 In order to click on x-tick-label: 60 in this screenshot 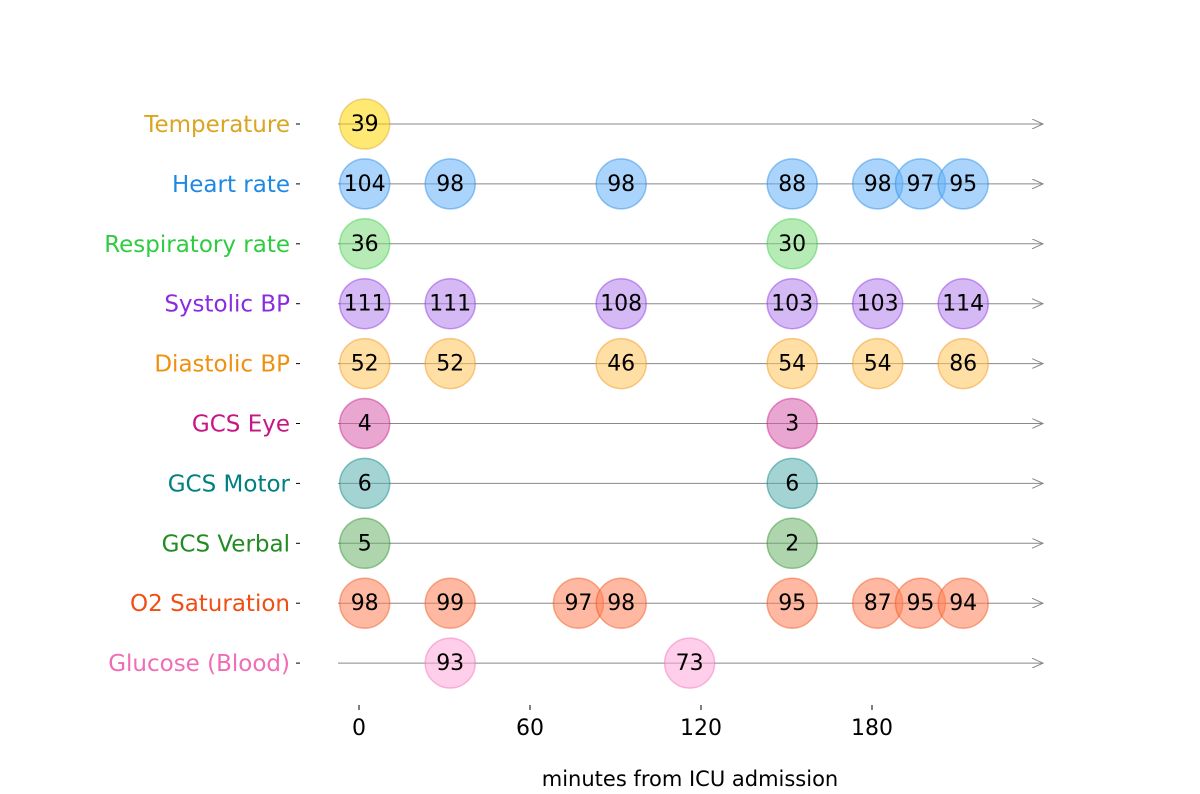, I will do `click(530, 728)`.